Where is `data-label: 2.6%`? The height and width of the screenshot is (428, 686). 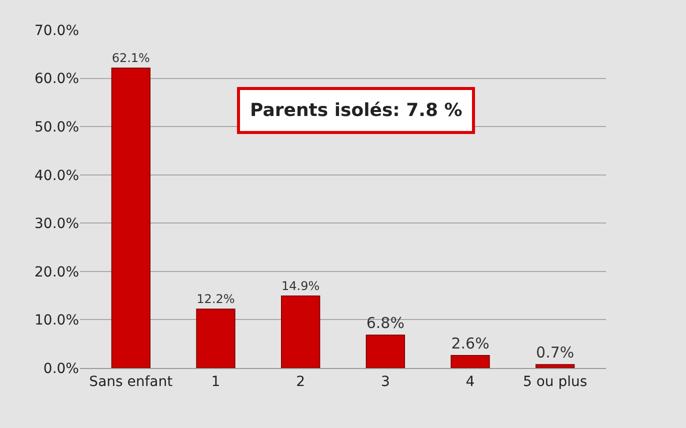 data-label: 2.6% is located at coordinates (470, 343).